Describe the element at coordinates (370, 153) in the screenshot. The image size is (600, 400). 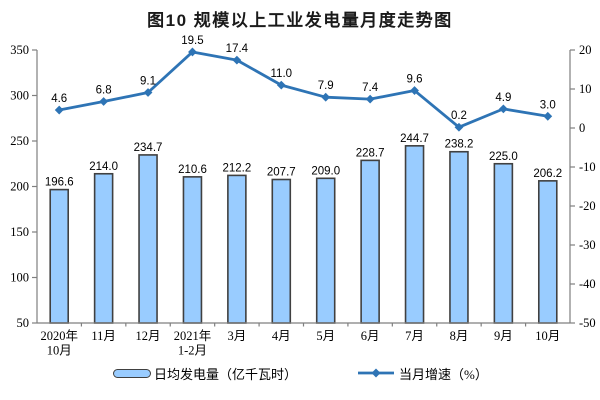
I see `bar-value-label: 228.7` at that location.